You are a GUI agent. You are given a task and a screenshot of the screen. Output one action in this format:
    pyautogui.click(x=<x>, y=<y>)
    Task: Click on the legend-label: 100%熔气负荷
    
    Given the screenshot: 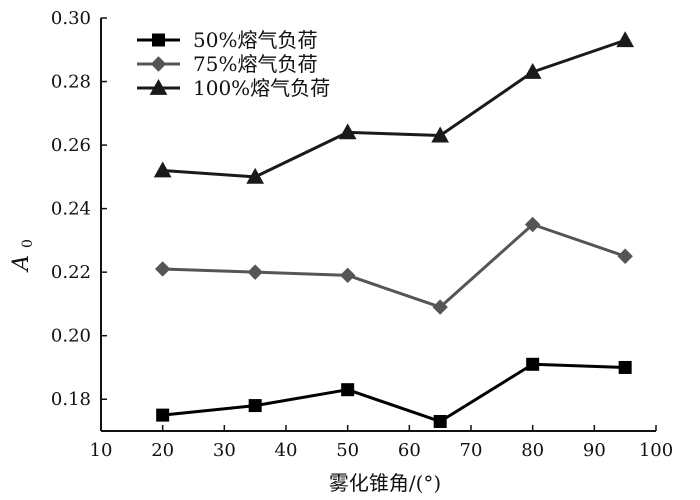 What is the action you would take?
    pyautogui.click(x=261, y=88)
    